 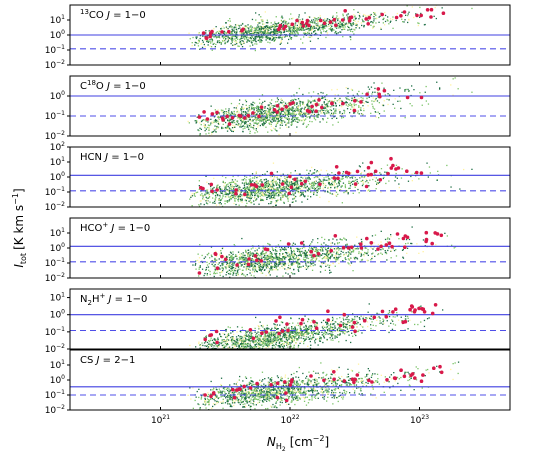 I want to click on panel-label: 13CO J = 1−0, so click(x=113, y=14).